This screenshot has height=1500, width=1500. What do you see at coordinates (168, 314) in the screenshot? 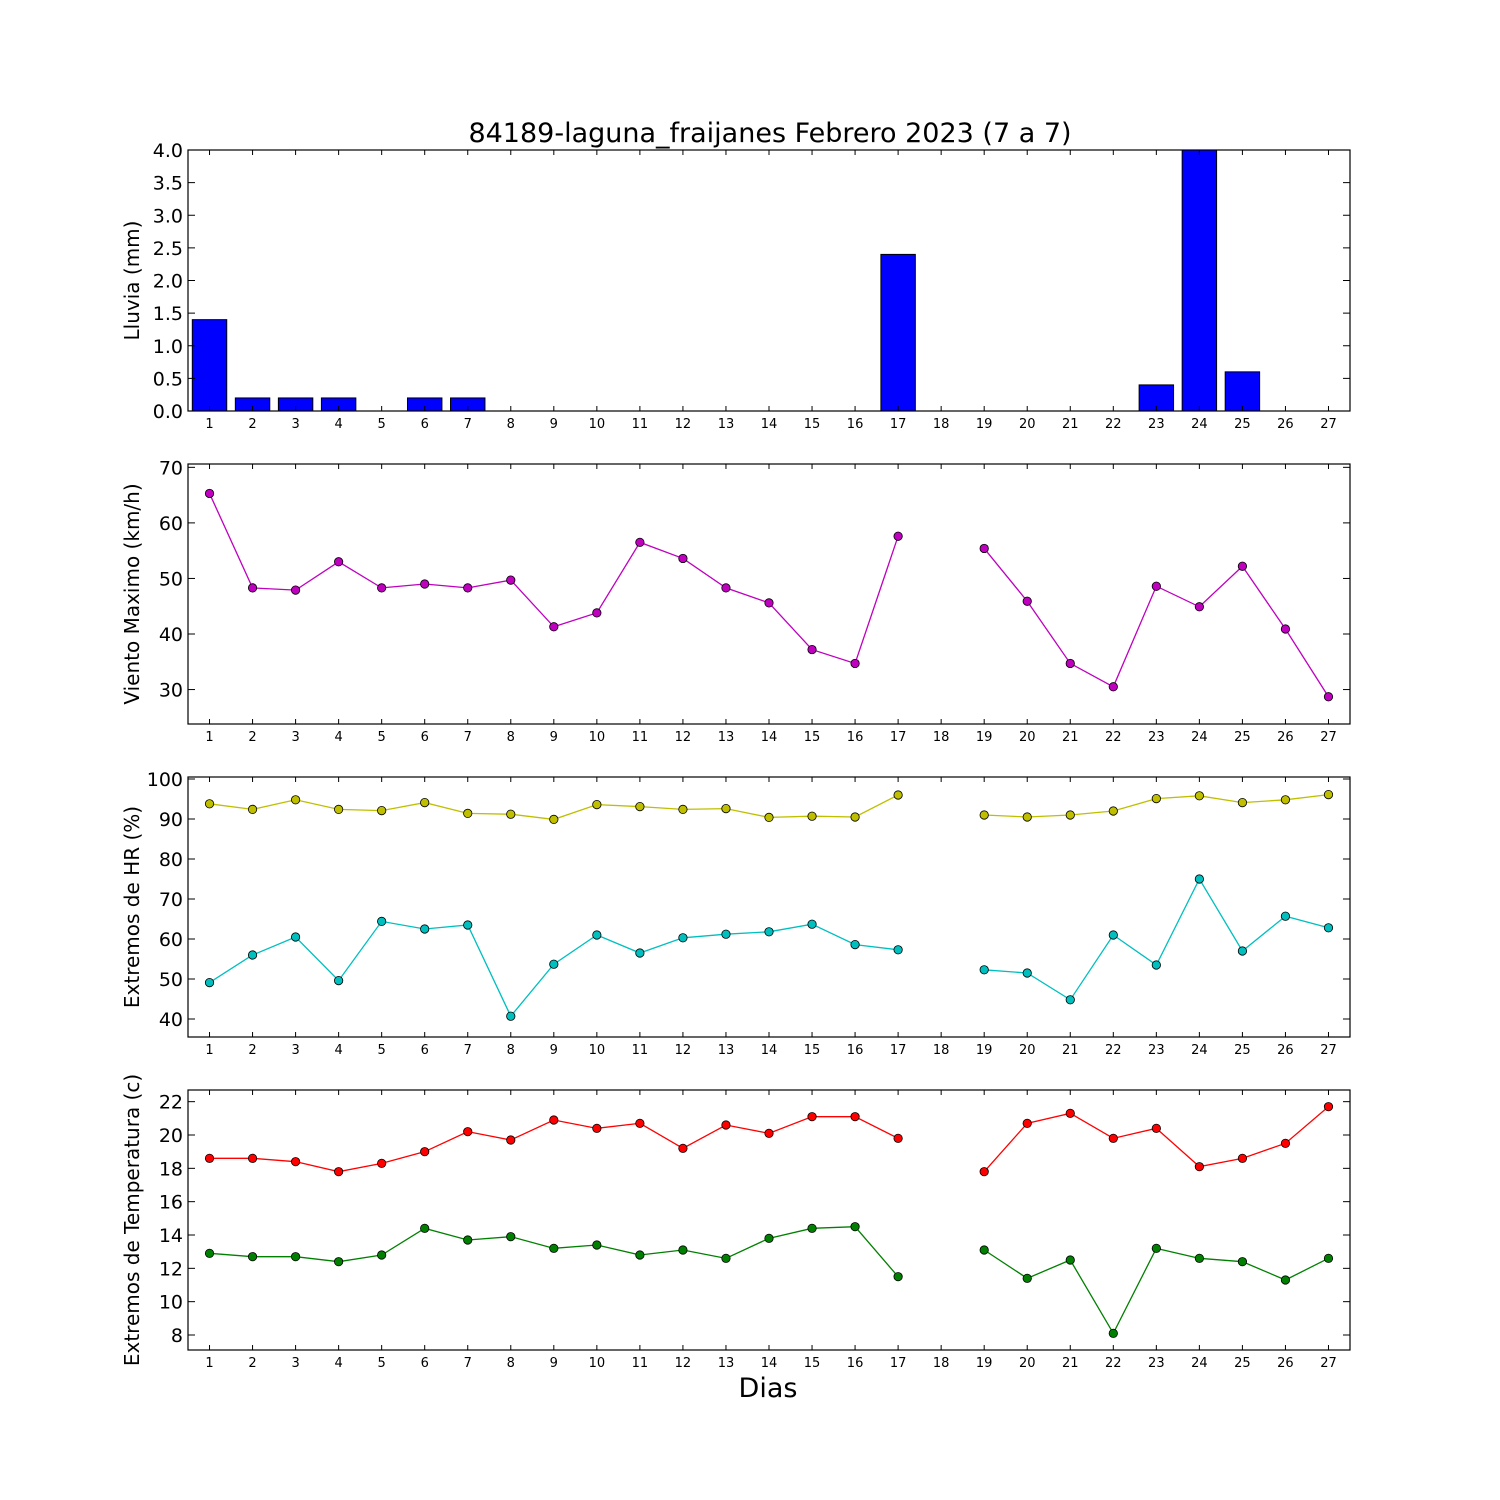
I see `y-tick-label: 1.5` at bounding box center [168, 314].